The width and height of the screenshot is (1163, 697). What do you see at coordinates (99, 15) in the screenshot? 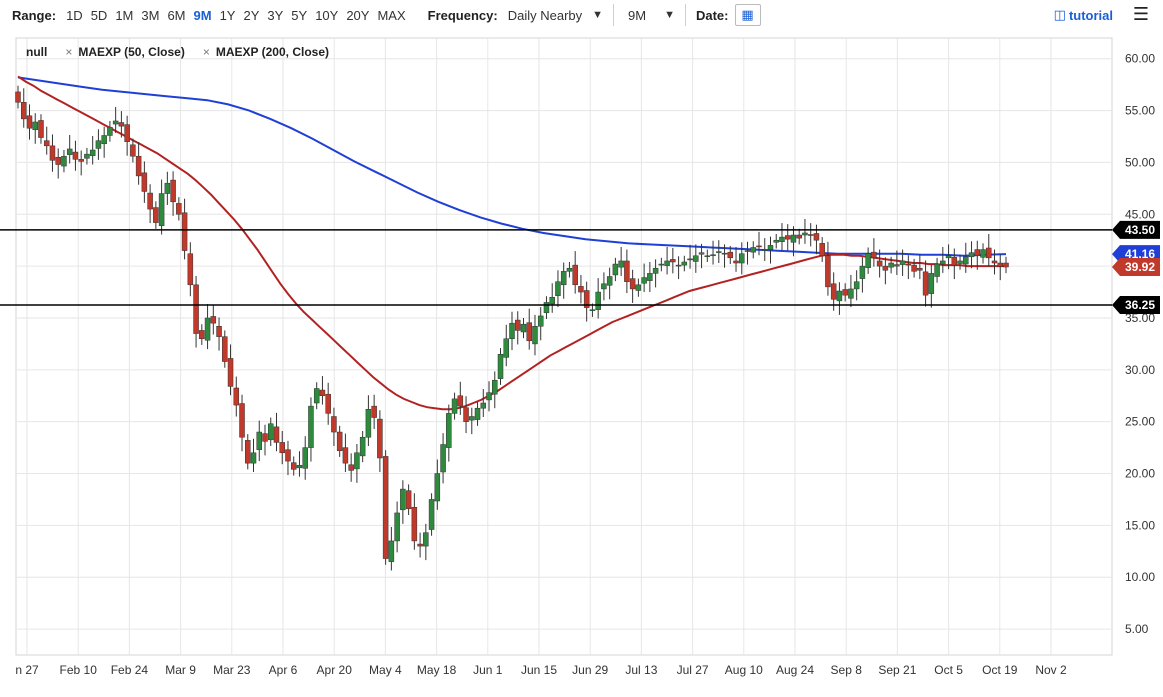
I see `range-5d: 5D` at bounding box center [99, 15].